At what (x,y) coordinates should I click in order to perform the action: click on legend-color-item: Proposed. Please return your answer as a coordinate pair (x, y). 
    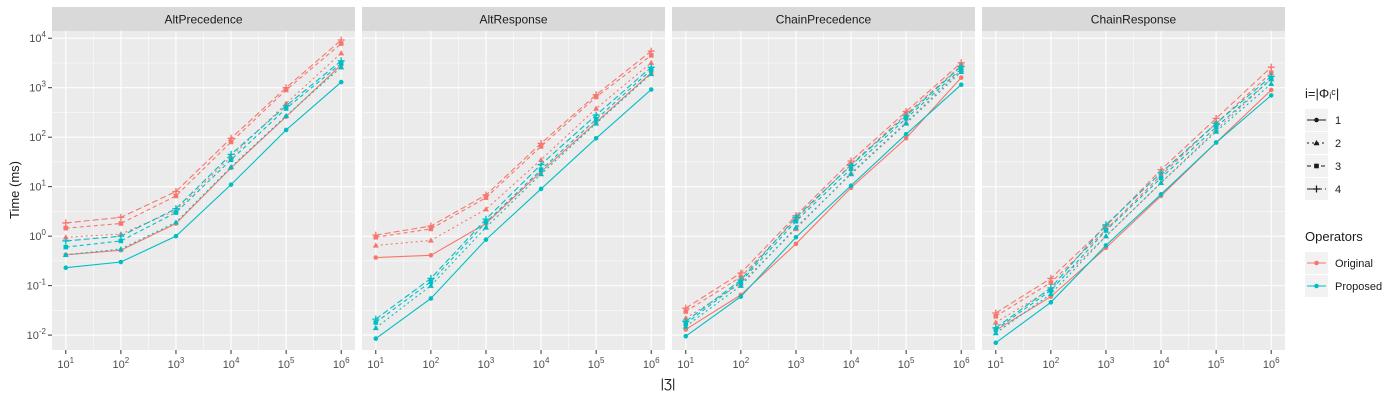
    Looking at the image, I should click on (1343, 286).